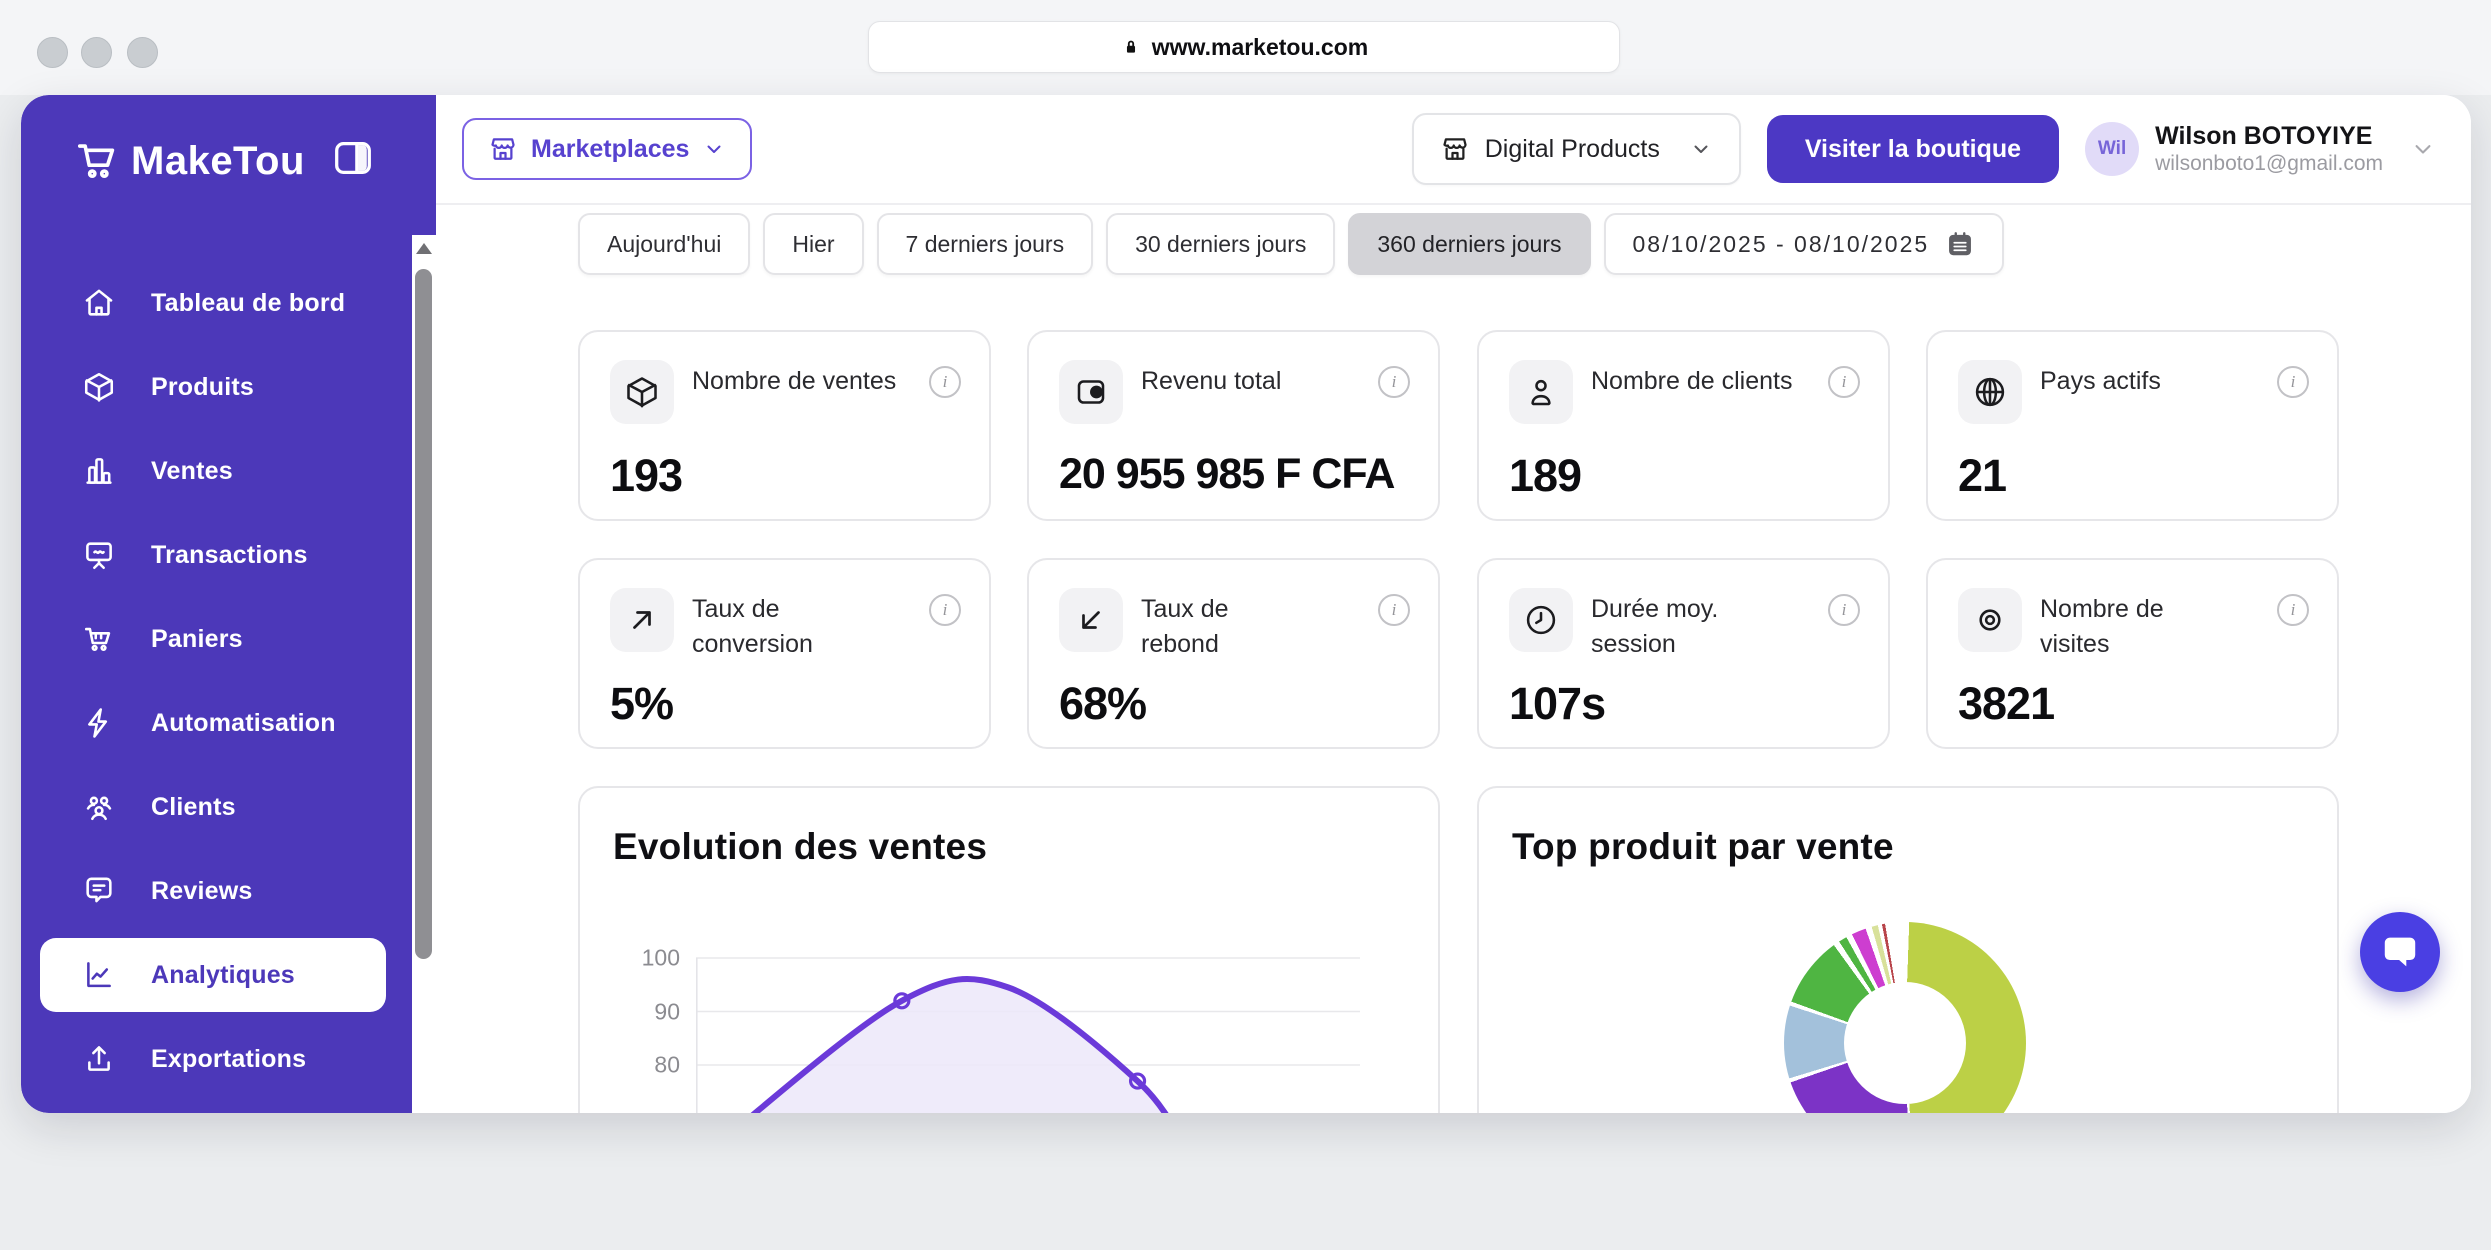 The width and height of the screenshot is (2491, 1250). What do you see at coordinates (193, 806) in the screenshot?
I see `sidebar-item-label: Clients` at bounding box center [193, 806].